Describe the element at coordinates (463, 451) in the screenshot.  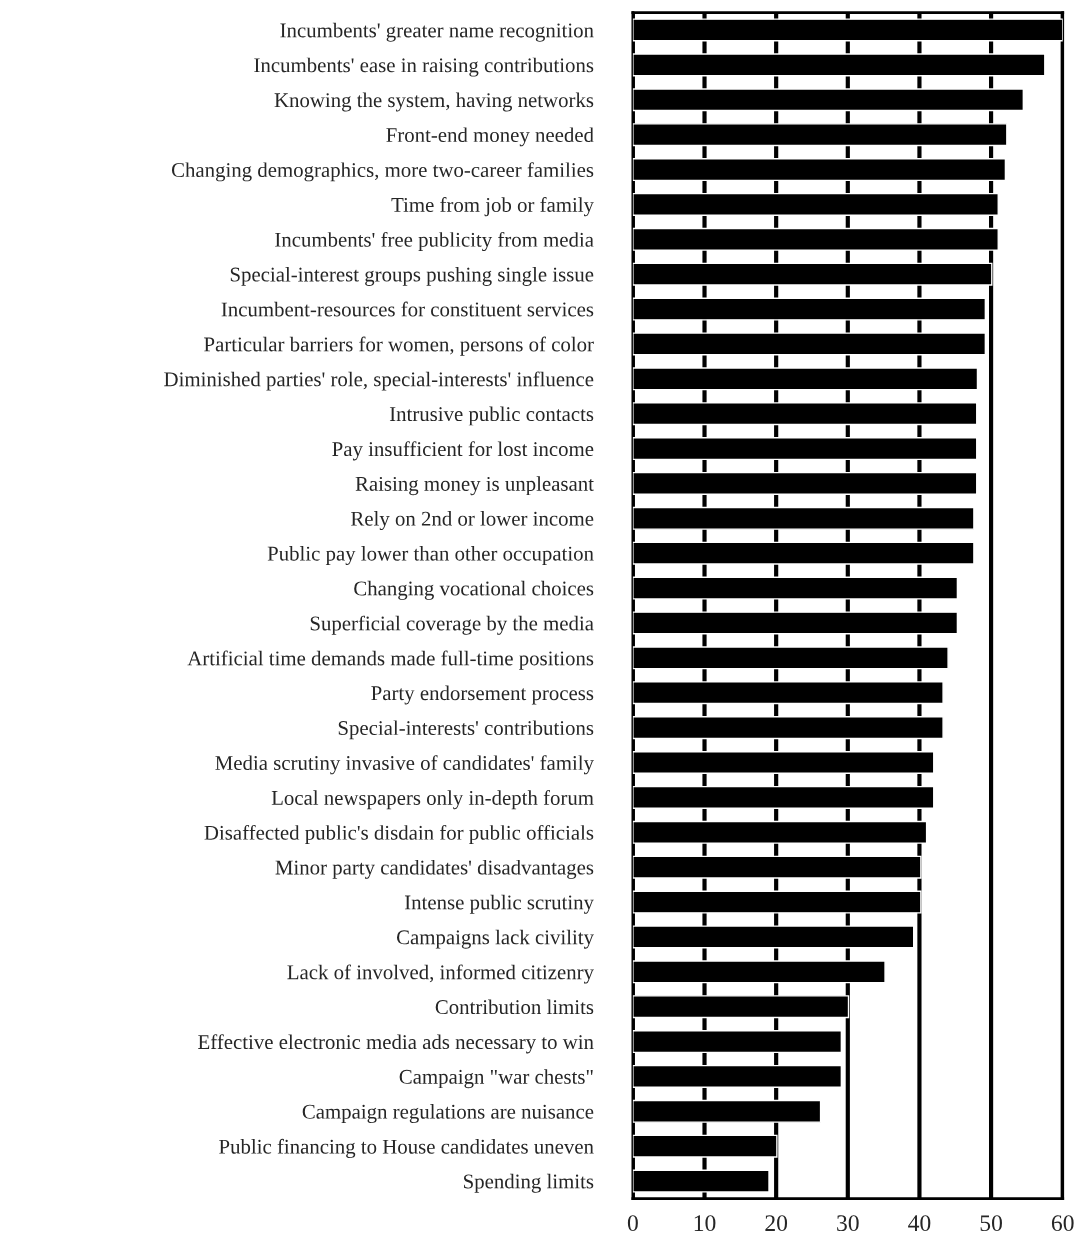
I see `y-tick-label: Pay insufficient for lost income` at that location.